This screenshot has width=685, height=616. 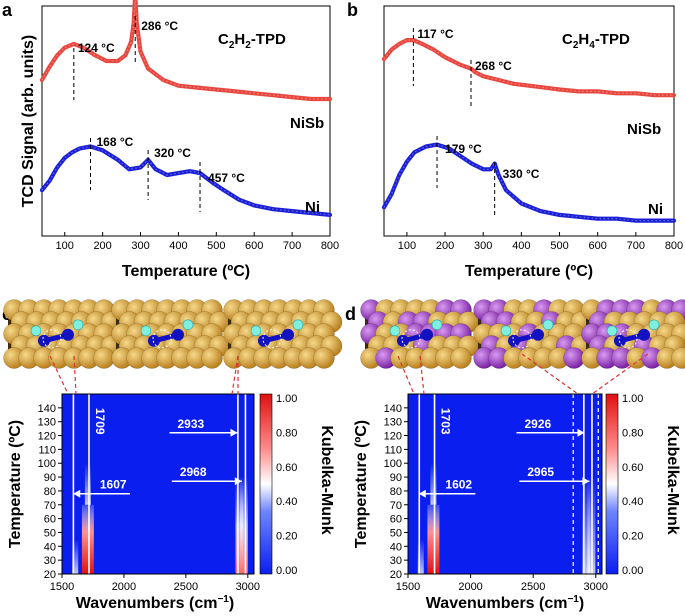 What do you see at coordinates (528, 183) in the screenshot?
I see `series-marker-texture` at bounding box center [528, 183].